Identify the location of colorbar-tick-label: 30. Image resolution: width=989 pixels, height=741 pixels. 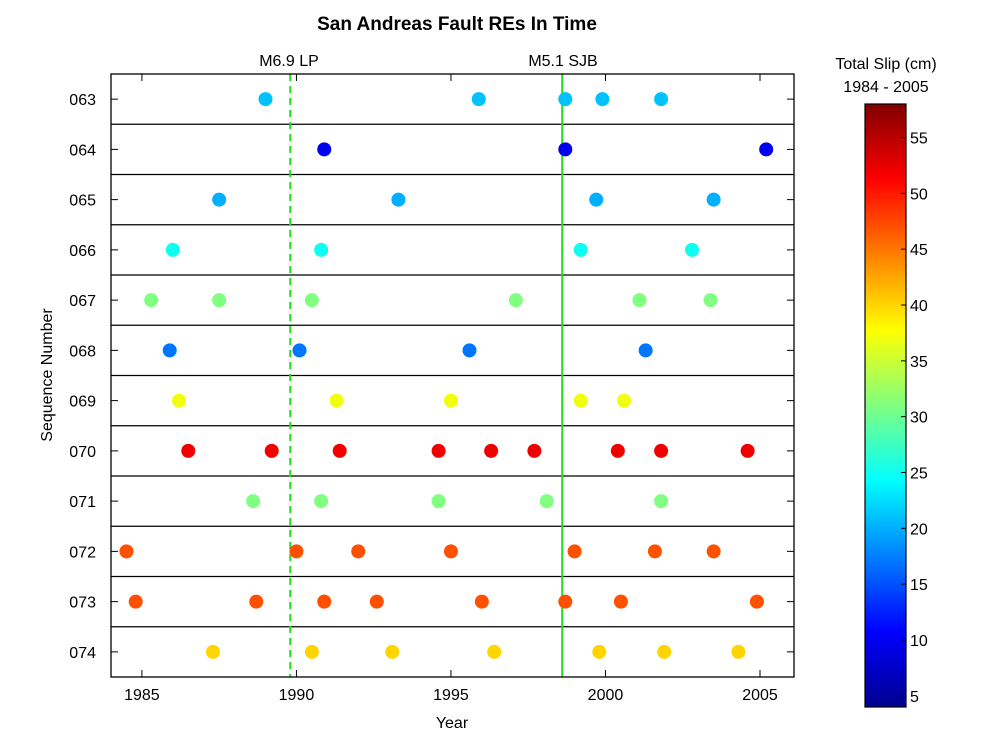
(919, 418).